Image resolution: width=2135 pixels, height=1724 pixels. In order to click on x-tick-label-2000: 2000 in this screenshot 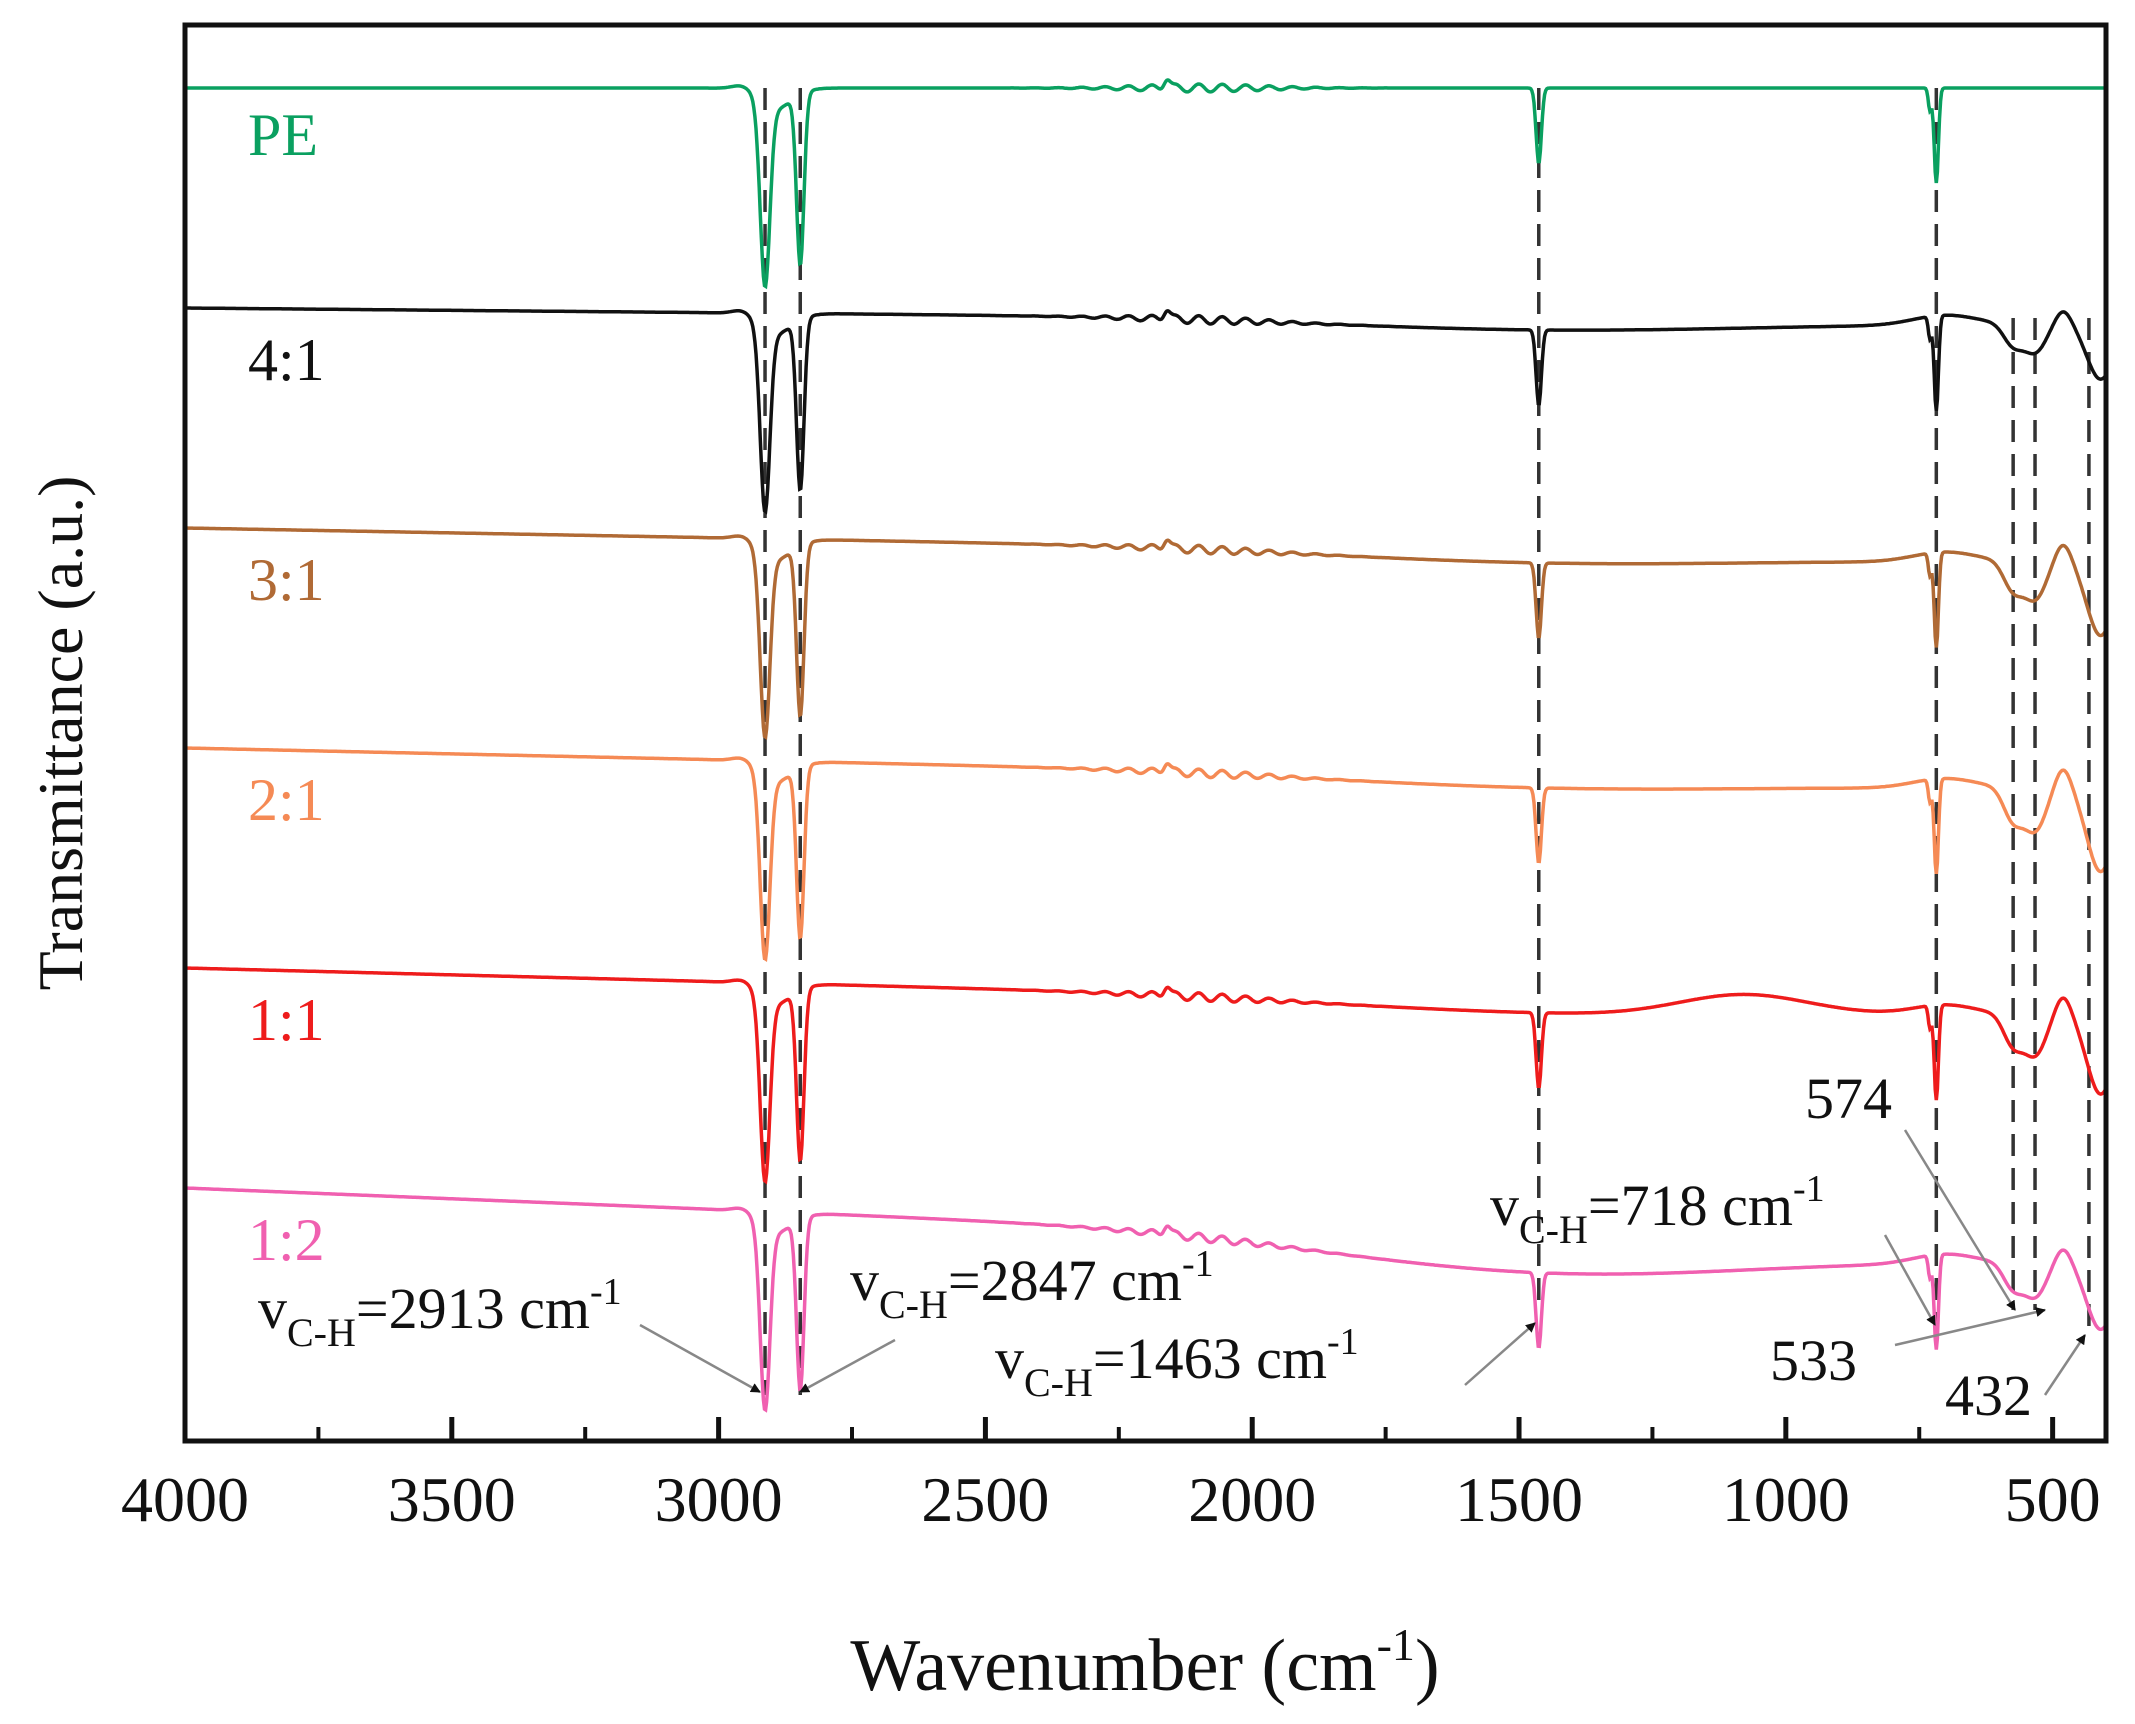, I will do `click(1252, 1499)`.